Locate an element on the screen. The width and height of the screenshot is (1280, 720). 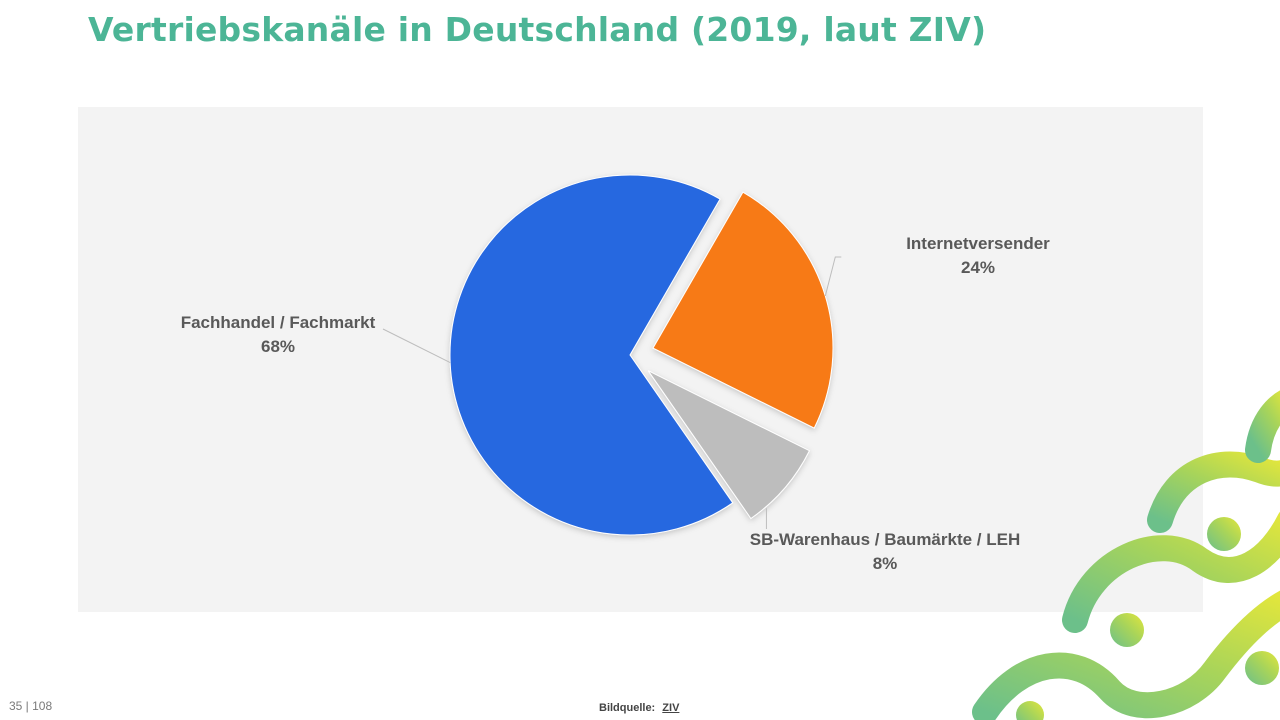
slice-label-sb-warenhaus-value: 8% is located at coordinates (885, 563).